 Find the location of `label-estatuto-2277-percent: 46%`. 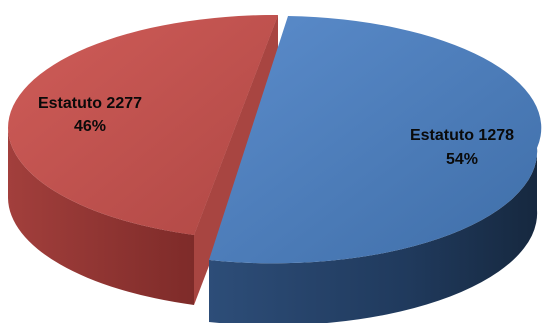

label-estatuto-2277-percent: 46% is located at coordinates (90, 126).